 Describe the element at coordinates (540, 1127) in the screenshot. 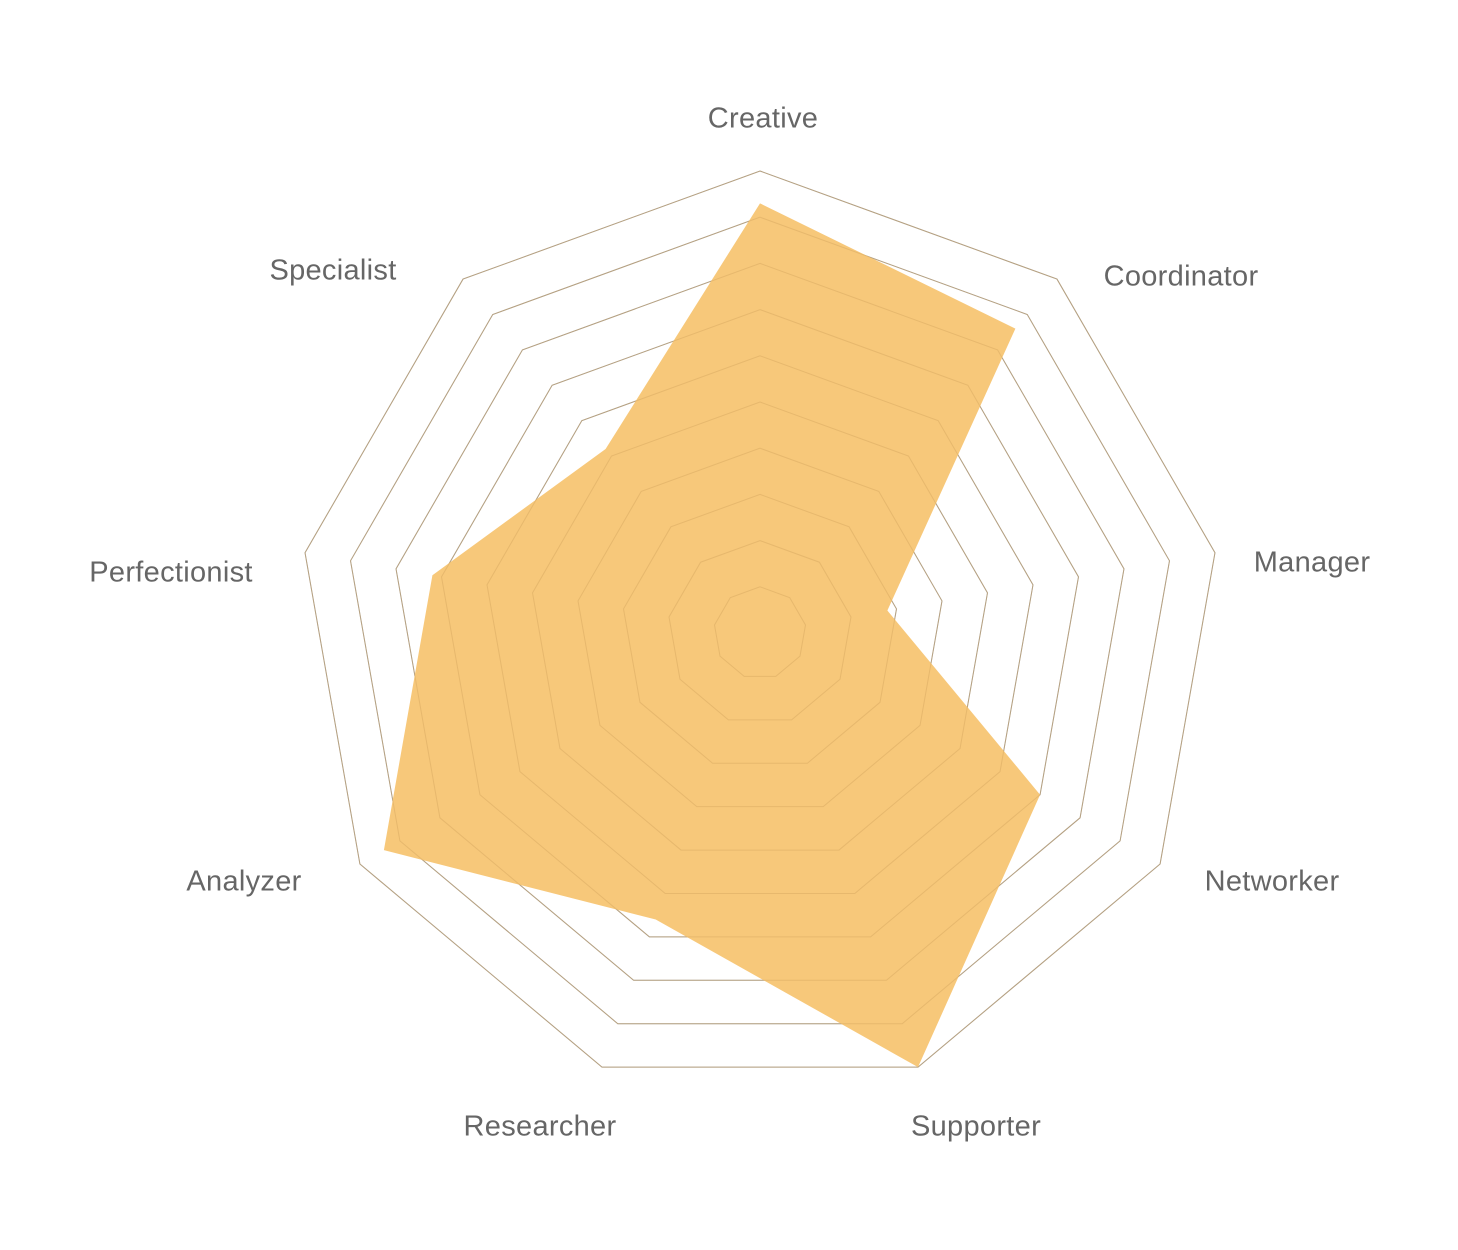

I see `axis-label-researcher: Researcher` at that location.